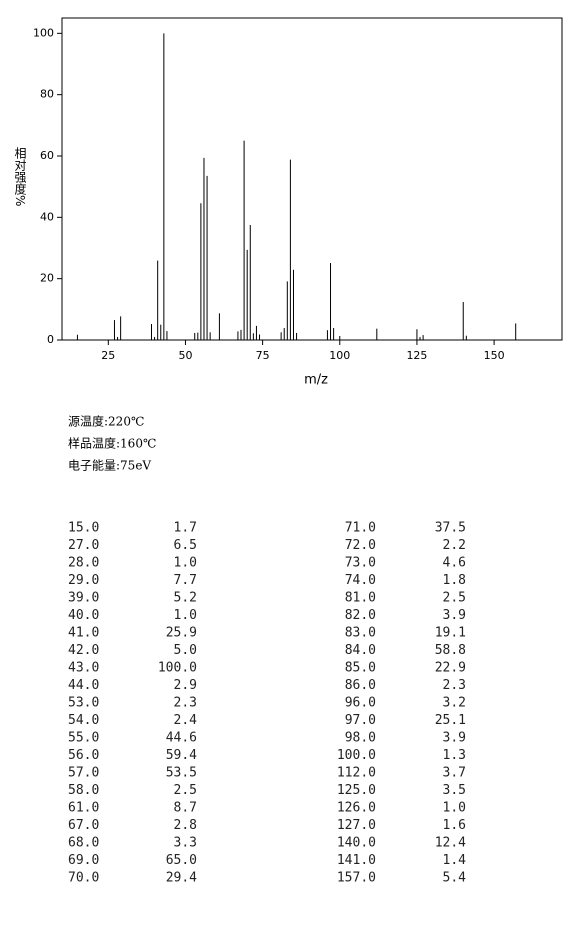  What do you see at coordinates (450, 528) in the screenshot?
I see `table-cell: 37.5` at bounding box center [450, 528].